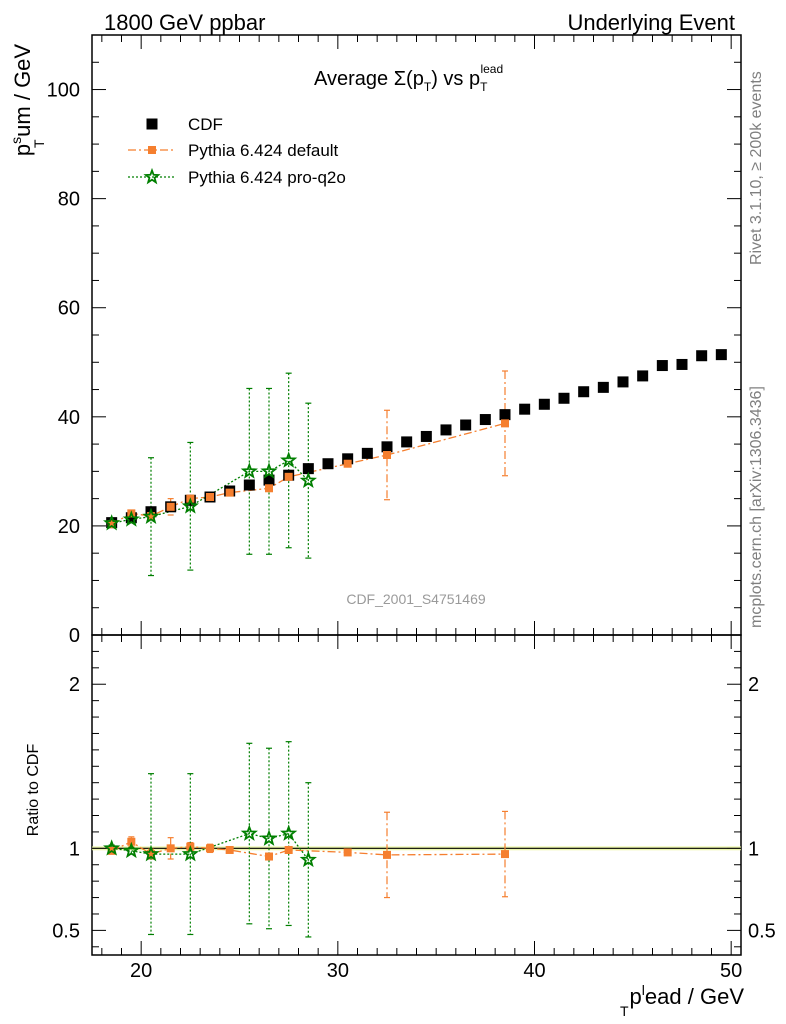 The image size is (786, 1024). Describe the element at coordinates (651, 22) in the screenshot. I see `header-right-title: Underlying Event` at that location.